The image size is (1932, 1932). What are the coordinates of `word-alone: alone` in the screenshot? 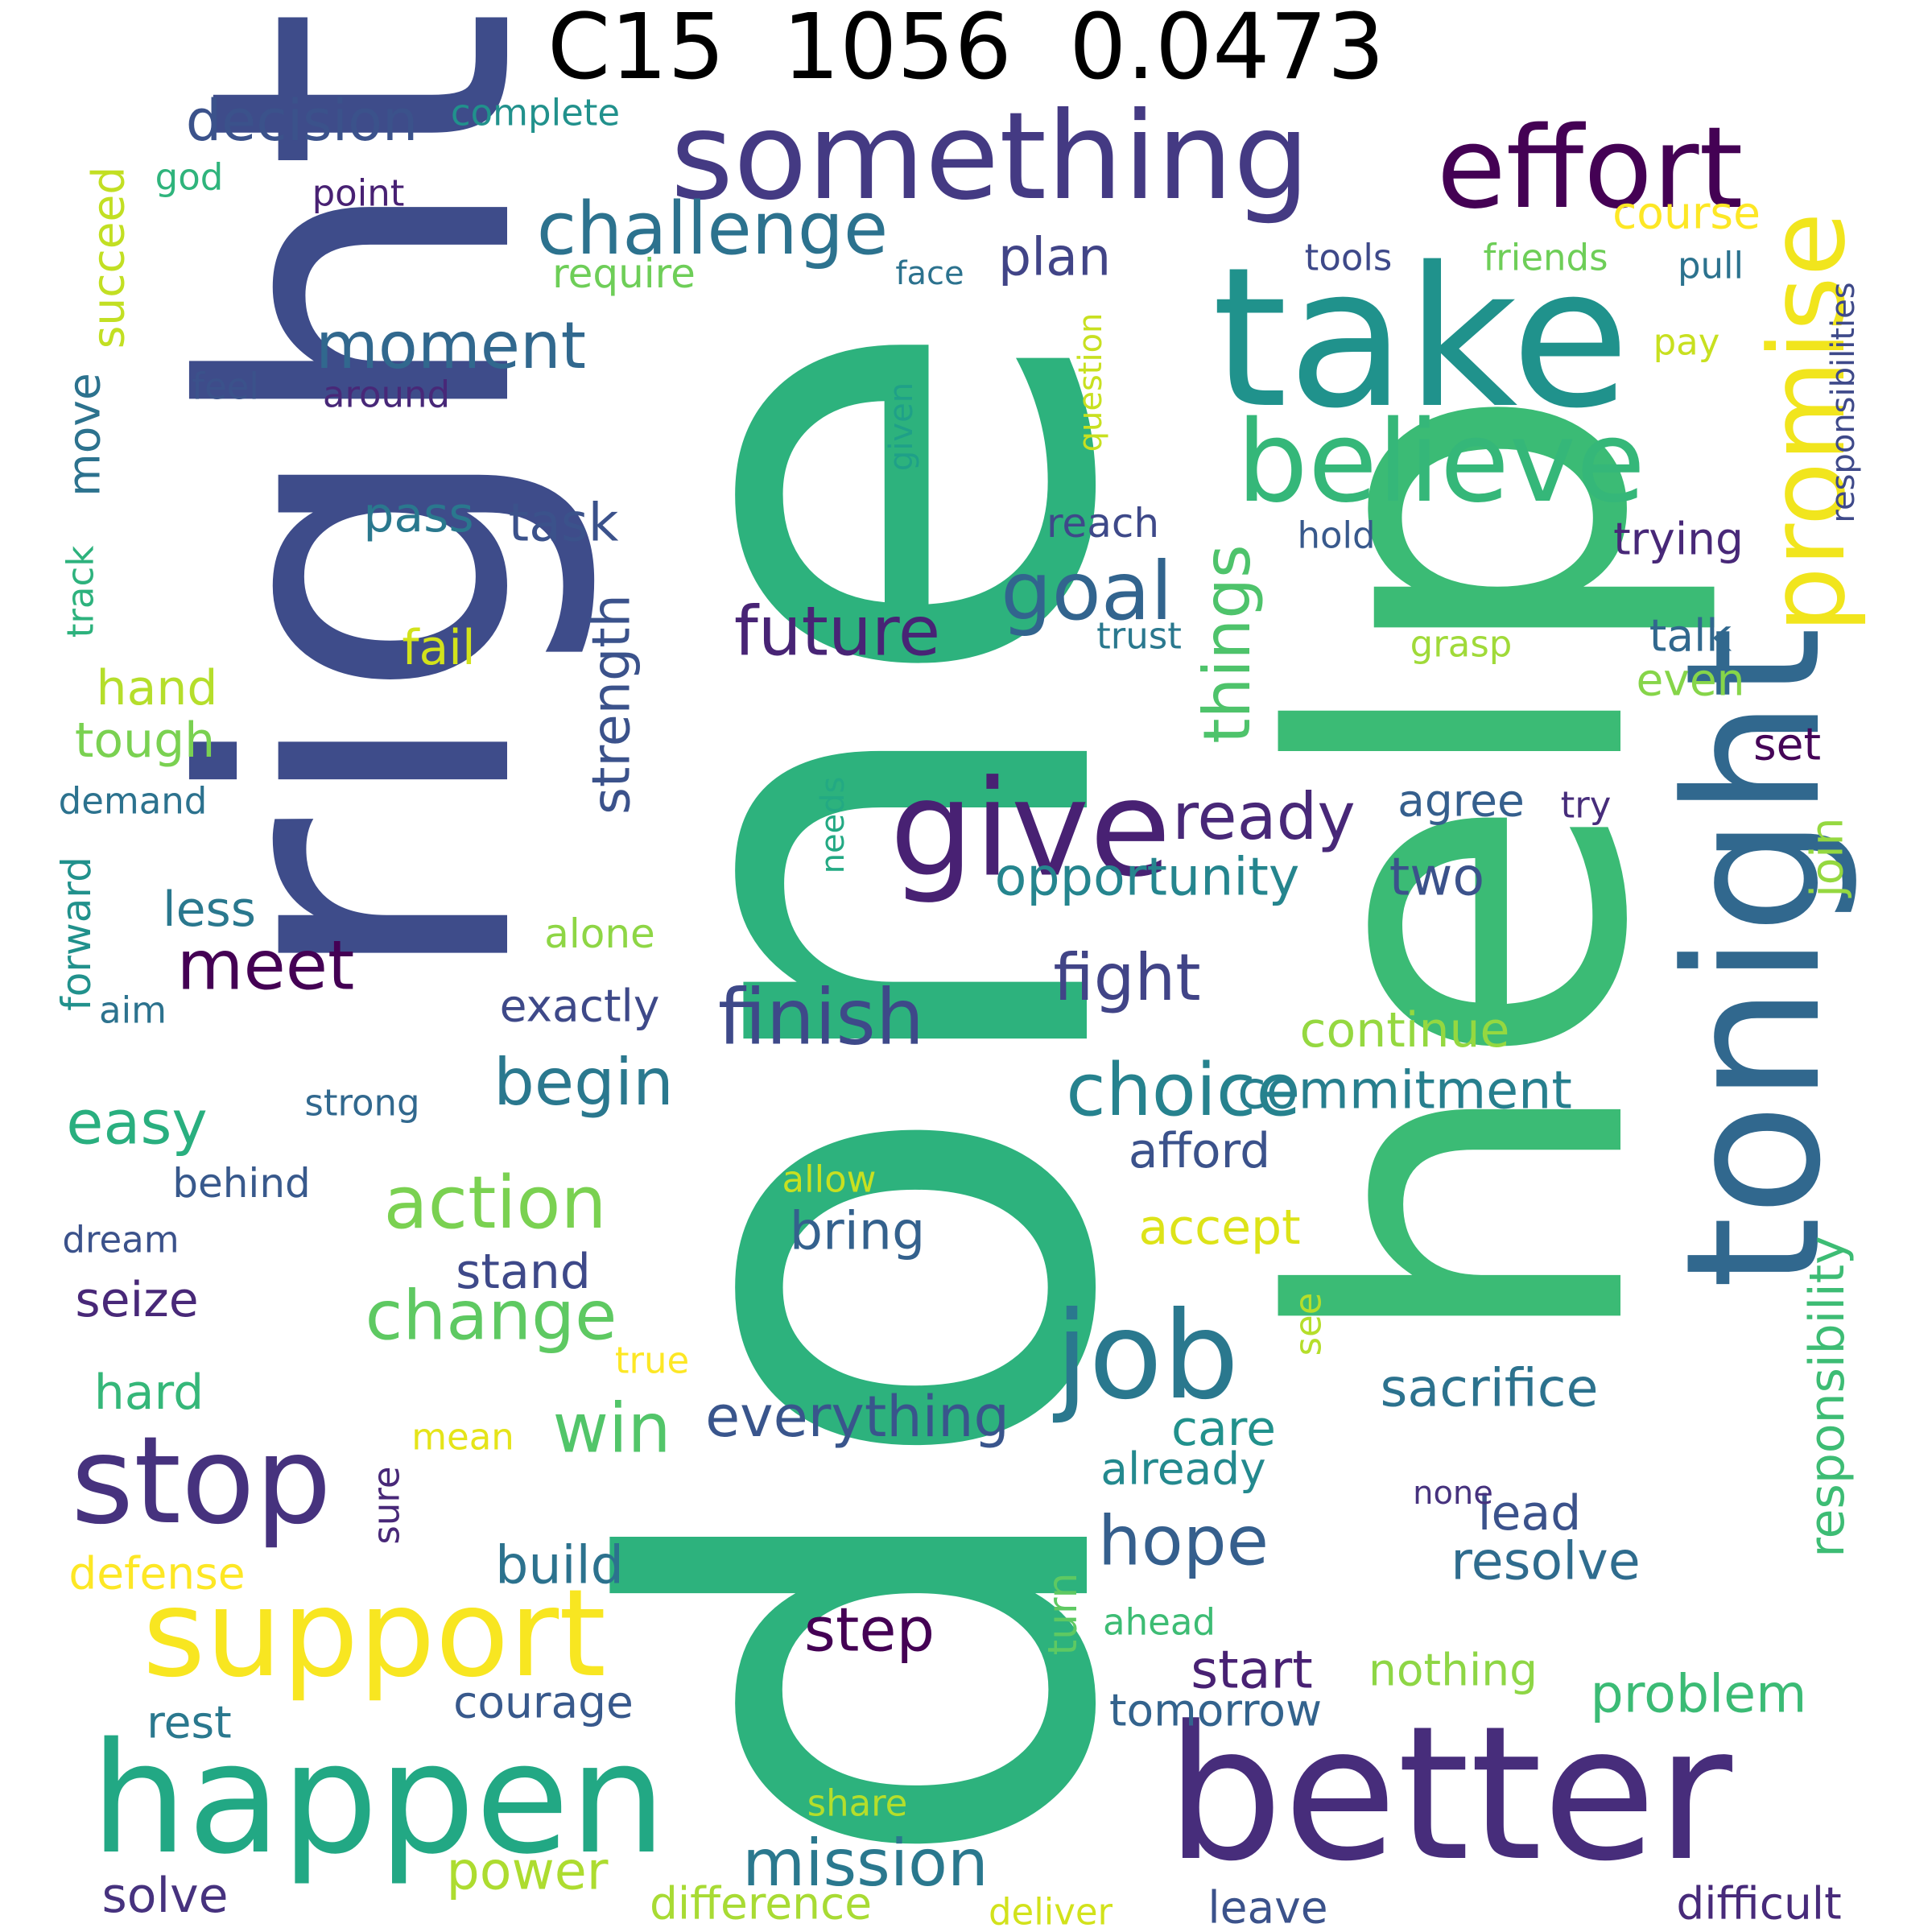 It's located at (599, 933).